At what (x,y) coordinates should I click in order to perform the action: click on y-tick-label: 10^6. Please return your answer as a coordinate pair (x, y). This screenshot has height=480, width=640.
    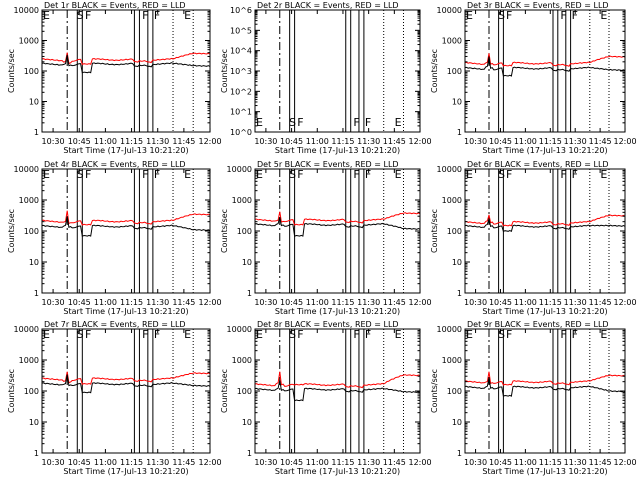
    Looking at the image, I should click on (241, 10).